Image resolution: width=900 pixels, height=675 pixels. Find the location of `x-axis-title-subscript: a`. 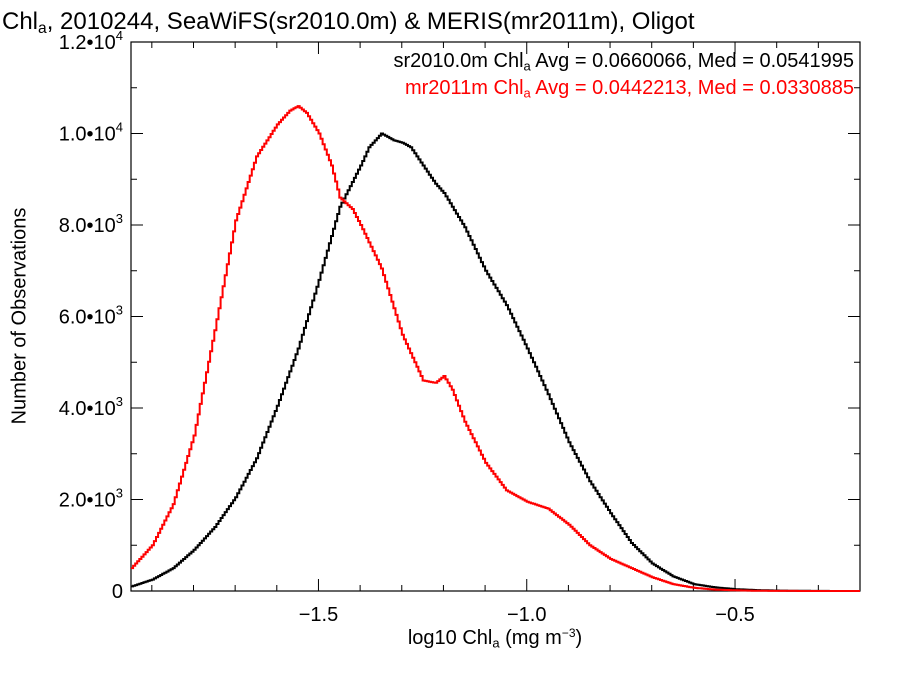

x-axis-title-subscript: a is located at coordinates (496, 643).